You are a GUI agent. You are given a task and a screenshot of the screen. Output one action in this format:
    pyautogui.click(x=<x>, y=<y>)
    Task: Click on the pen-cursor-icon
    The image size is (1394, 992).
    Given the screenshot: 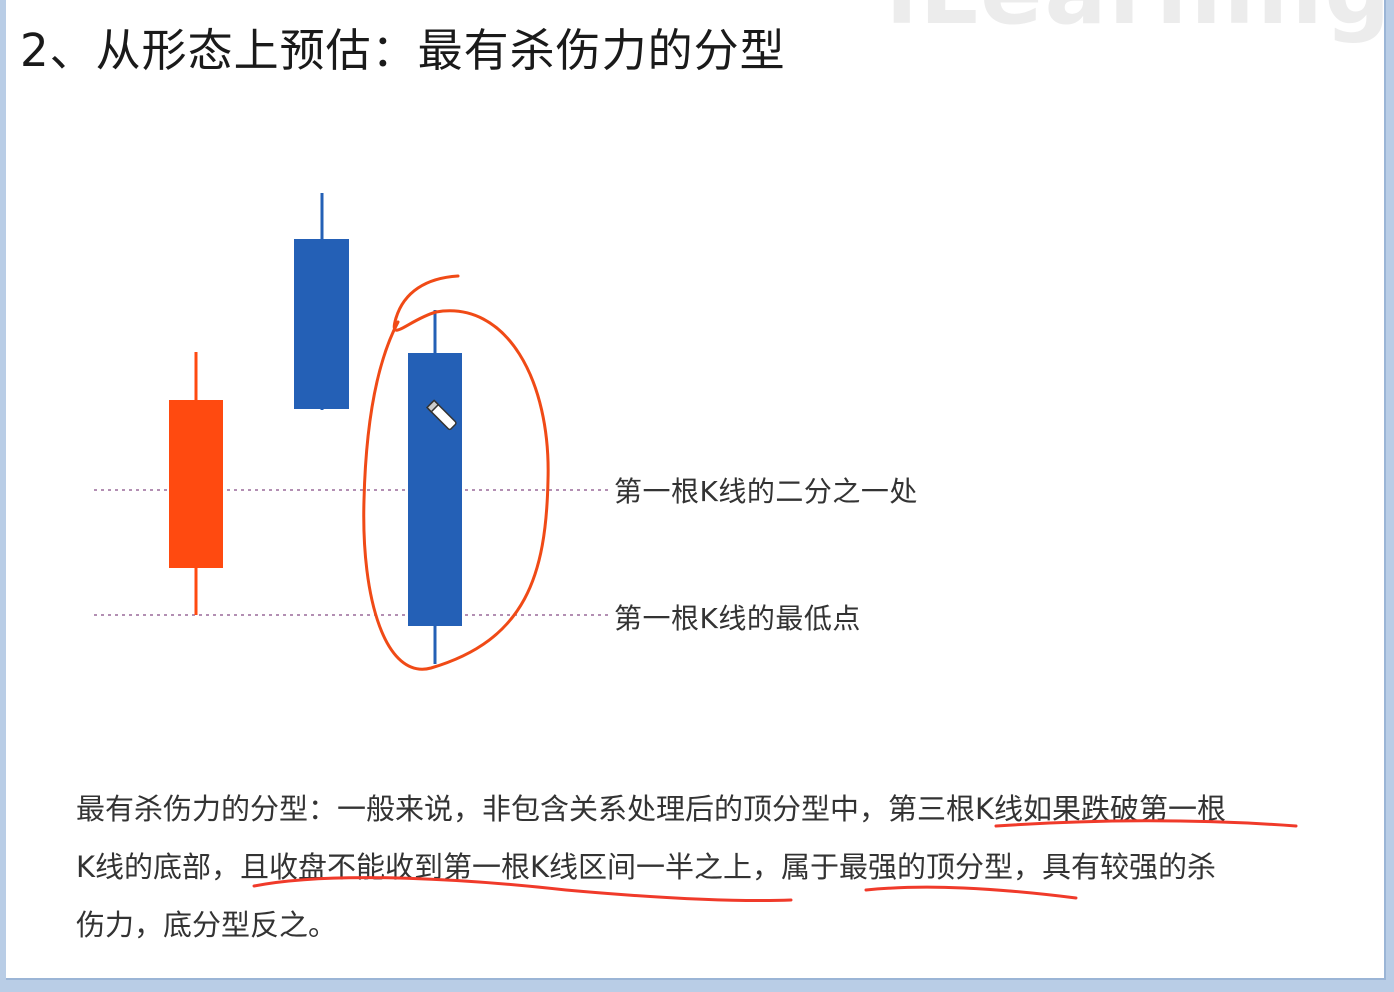 What is the action you would take?
    pyautogui.click(x=441, y=415)
    